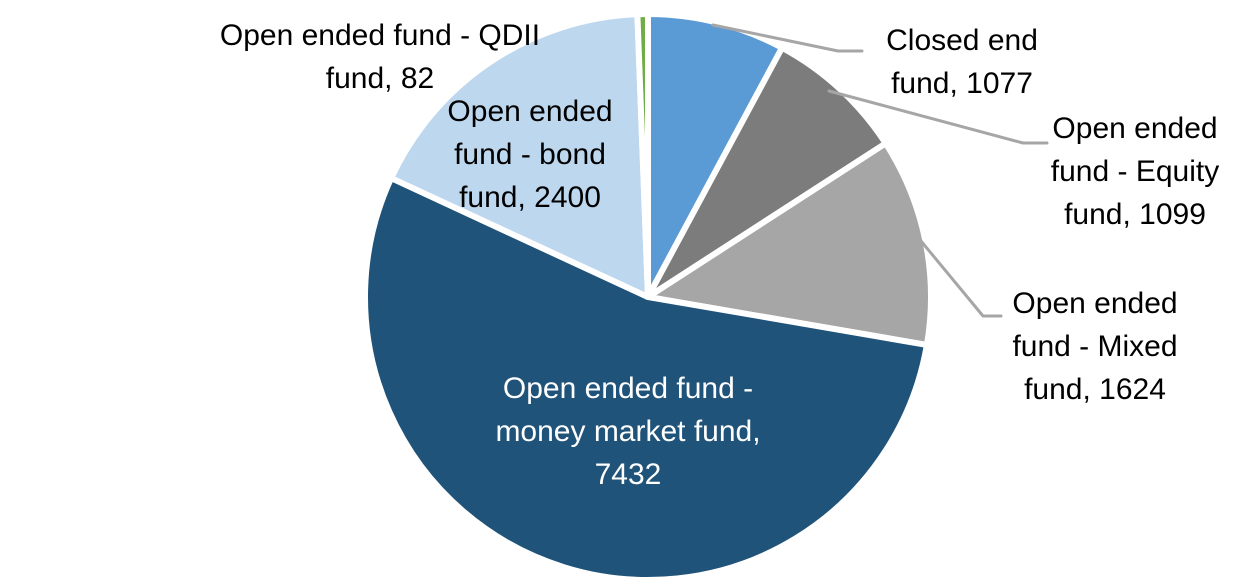 This screenshot has height=584, width=1250. I want to click on data-label-line: fund, 1624, so click(1095, 389).